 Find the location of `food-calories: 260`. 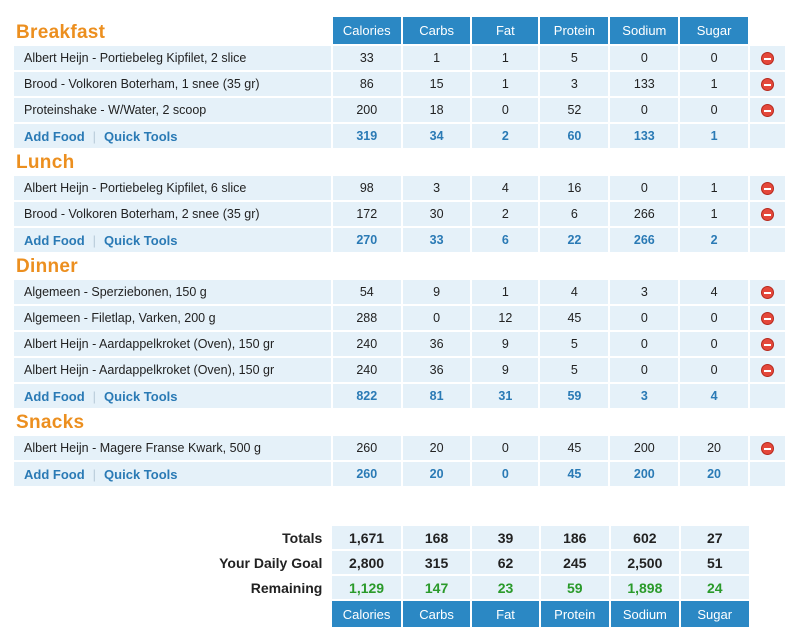

food-calories: 260 is located at coordinates (366, 448).